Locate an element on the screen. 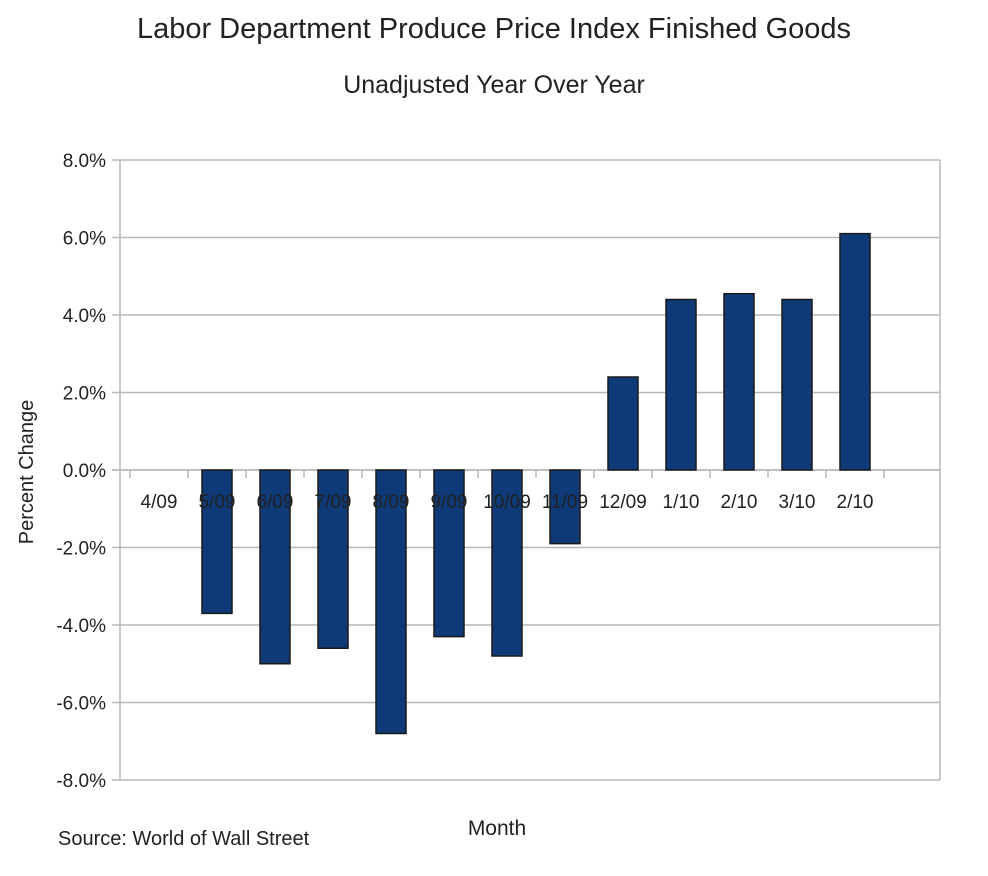 This screenshot has height=876, width=988. x-tick-label: 5/09 is located at coordinates (217, 502).